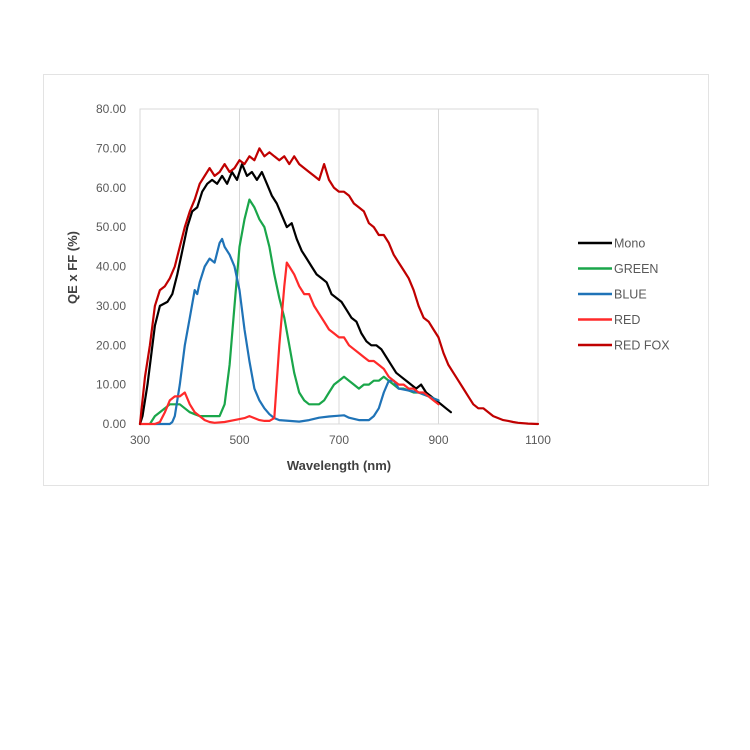 Image resolution: width=750 pixels, height=750 pixels. I want to click on y-tick-label: 60.00, so click(111, 188).